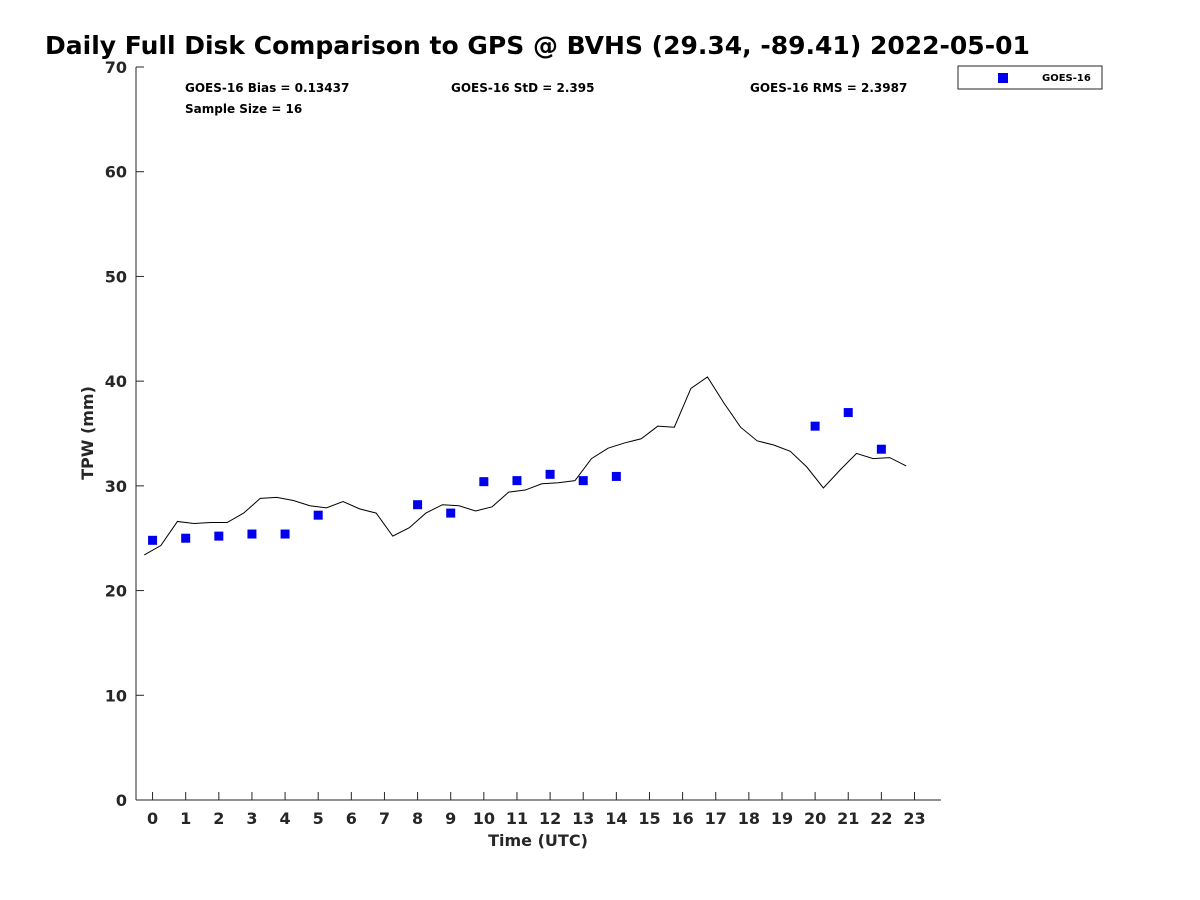 Image resolution: width=1200 pixels, height=900 pixels. I want to click on x-tick-label: 16, so click(682, 818).